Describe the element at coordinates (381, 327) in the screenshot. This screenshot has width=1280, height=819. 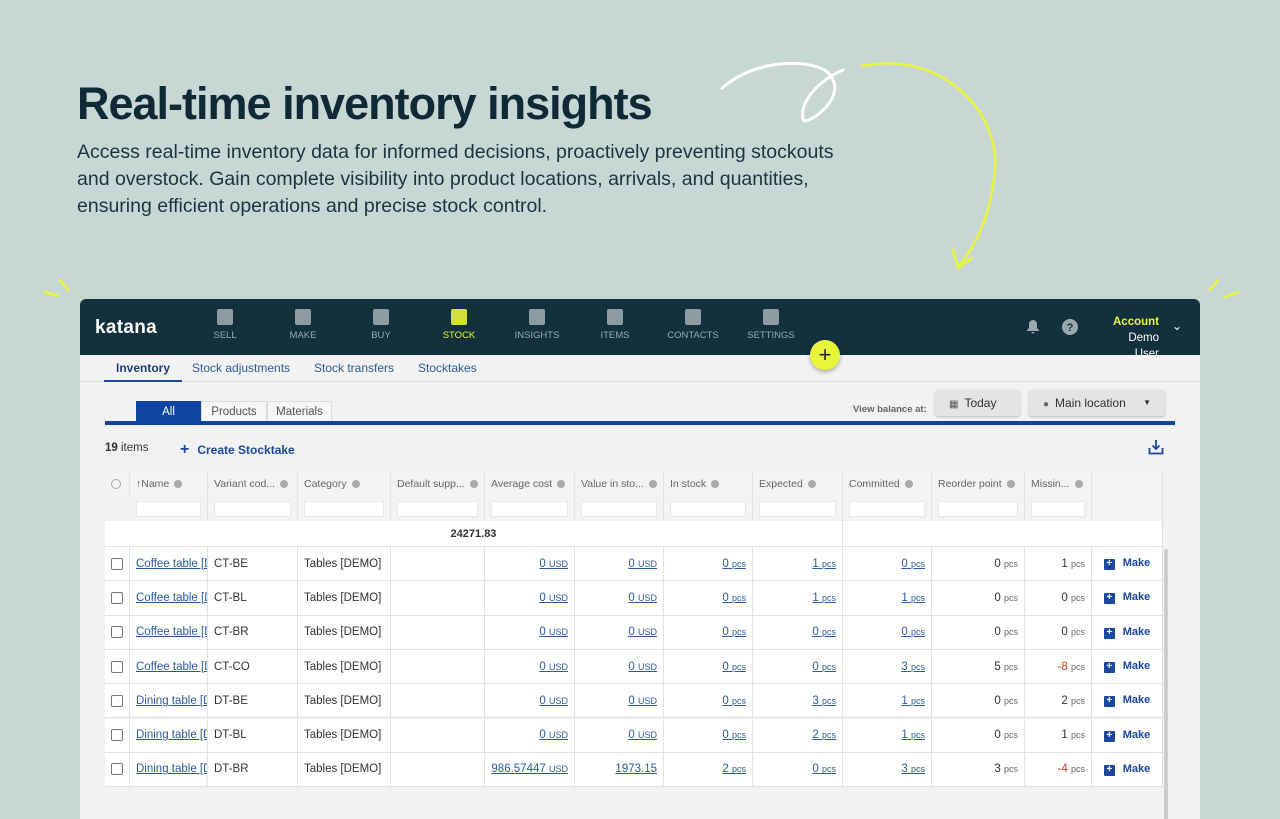
I see `nav-item-buy: BUY` at that location.